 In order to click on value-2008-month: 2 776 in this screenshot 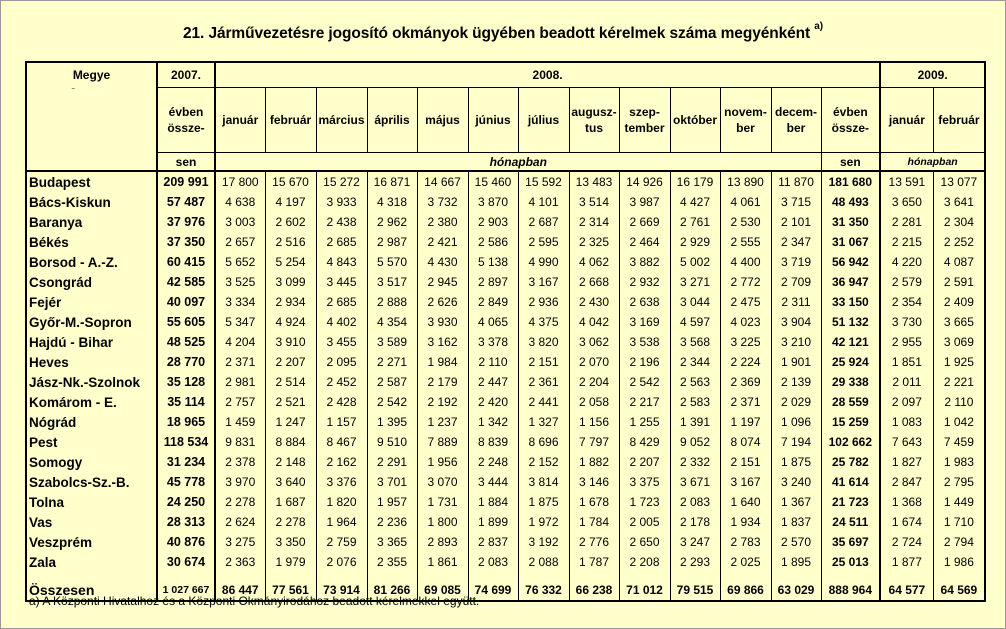, I will do `click(594, 542)`.